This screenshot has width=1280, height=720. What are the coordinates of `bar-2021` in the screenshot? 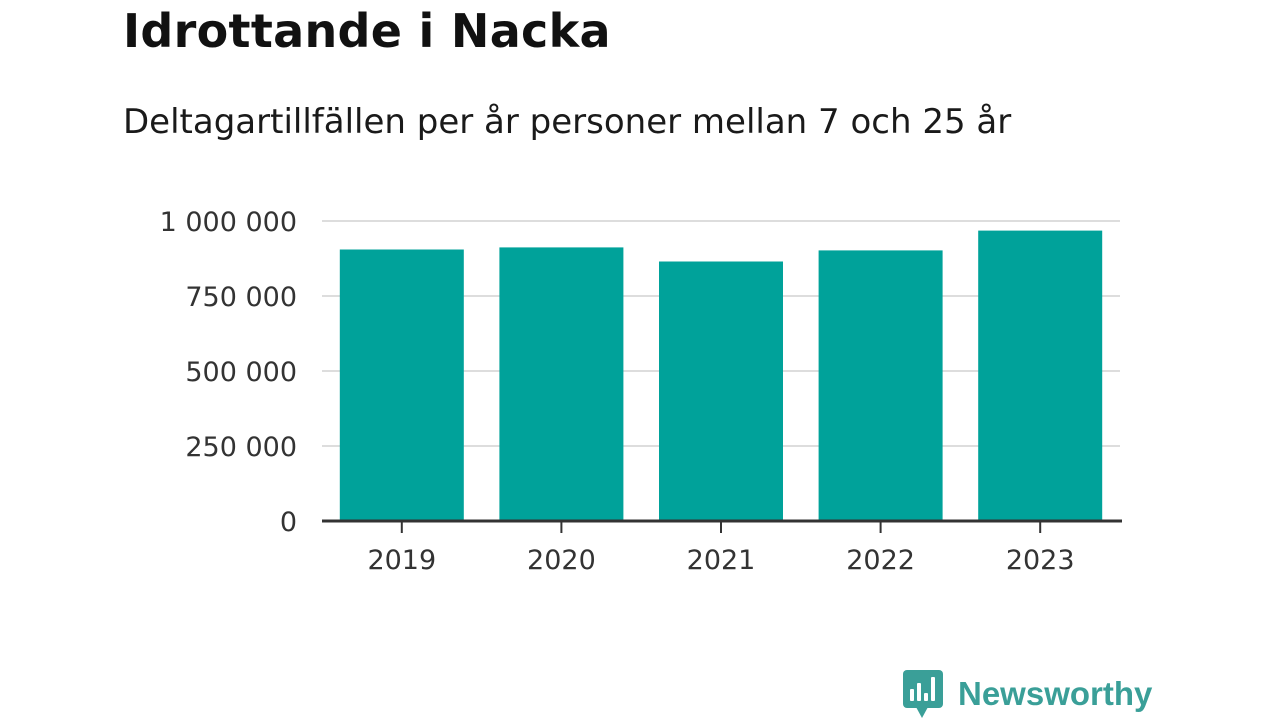 It's located at (721, 391).